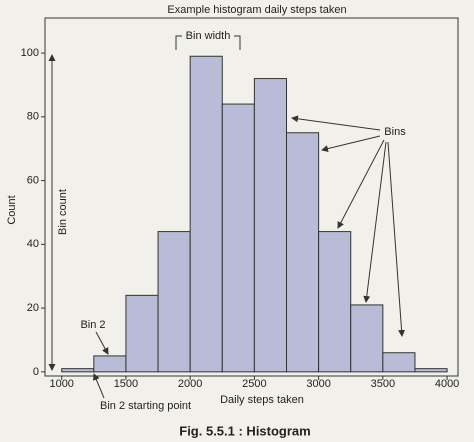  Describe the element at coordinates (383, 384) in the screenshot. I see `x-tick-label: 3500` at that location.